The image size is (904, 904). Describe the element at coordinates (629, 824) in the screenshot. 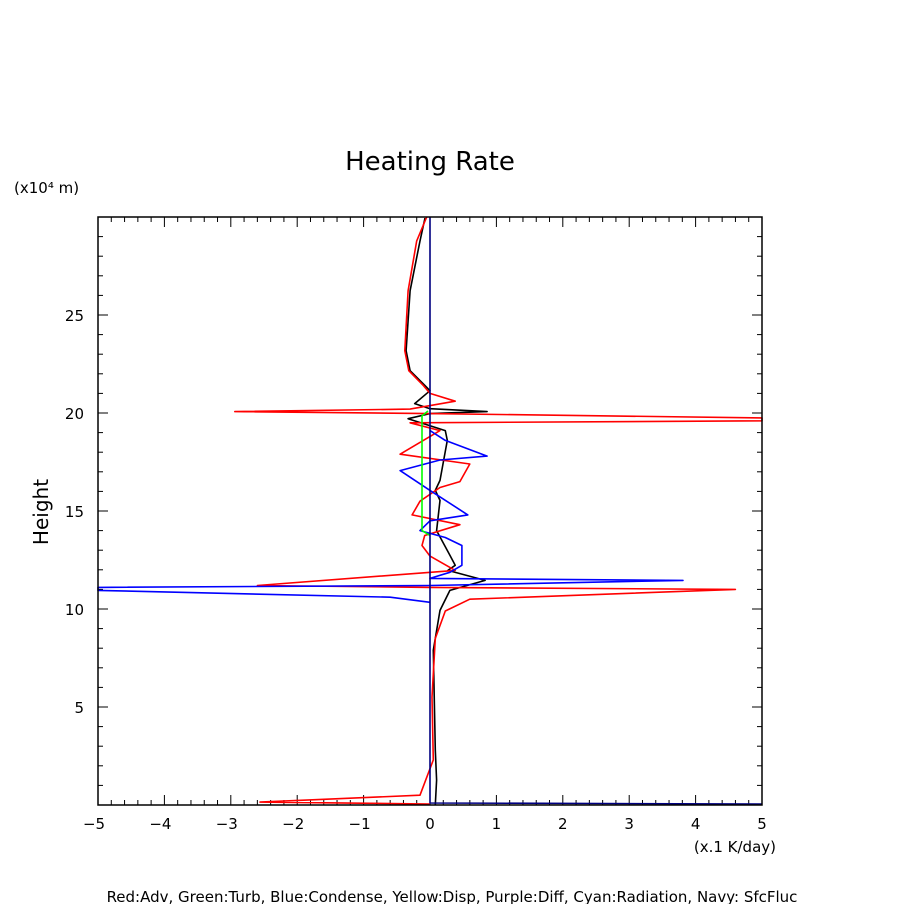

I see `x-tick-label: 3` at that location.